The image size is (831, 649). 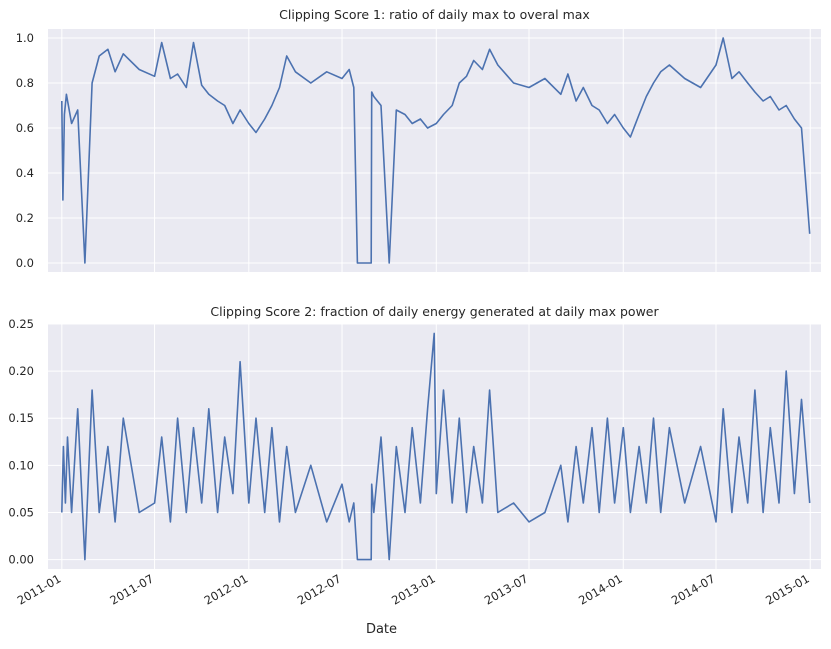 What do you see at coordinates (21, 442) in the screenshot?
I see `y-tick-labels: 0.00 0.05 0.10 0.15 0.20 0.25` at bounding box center [21, 442].